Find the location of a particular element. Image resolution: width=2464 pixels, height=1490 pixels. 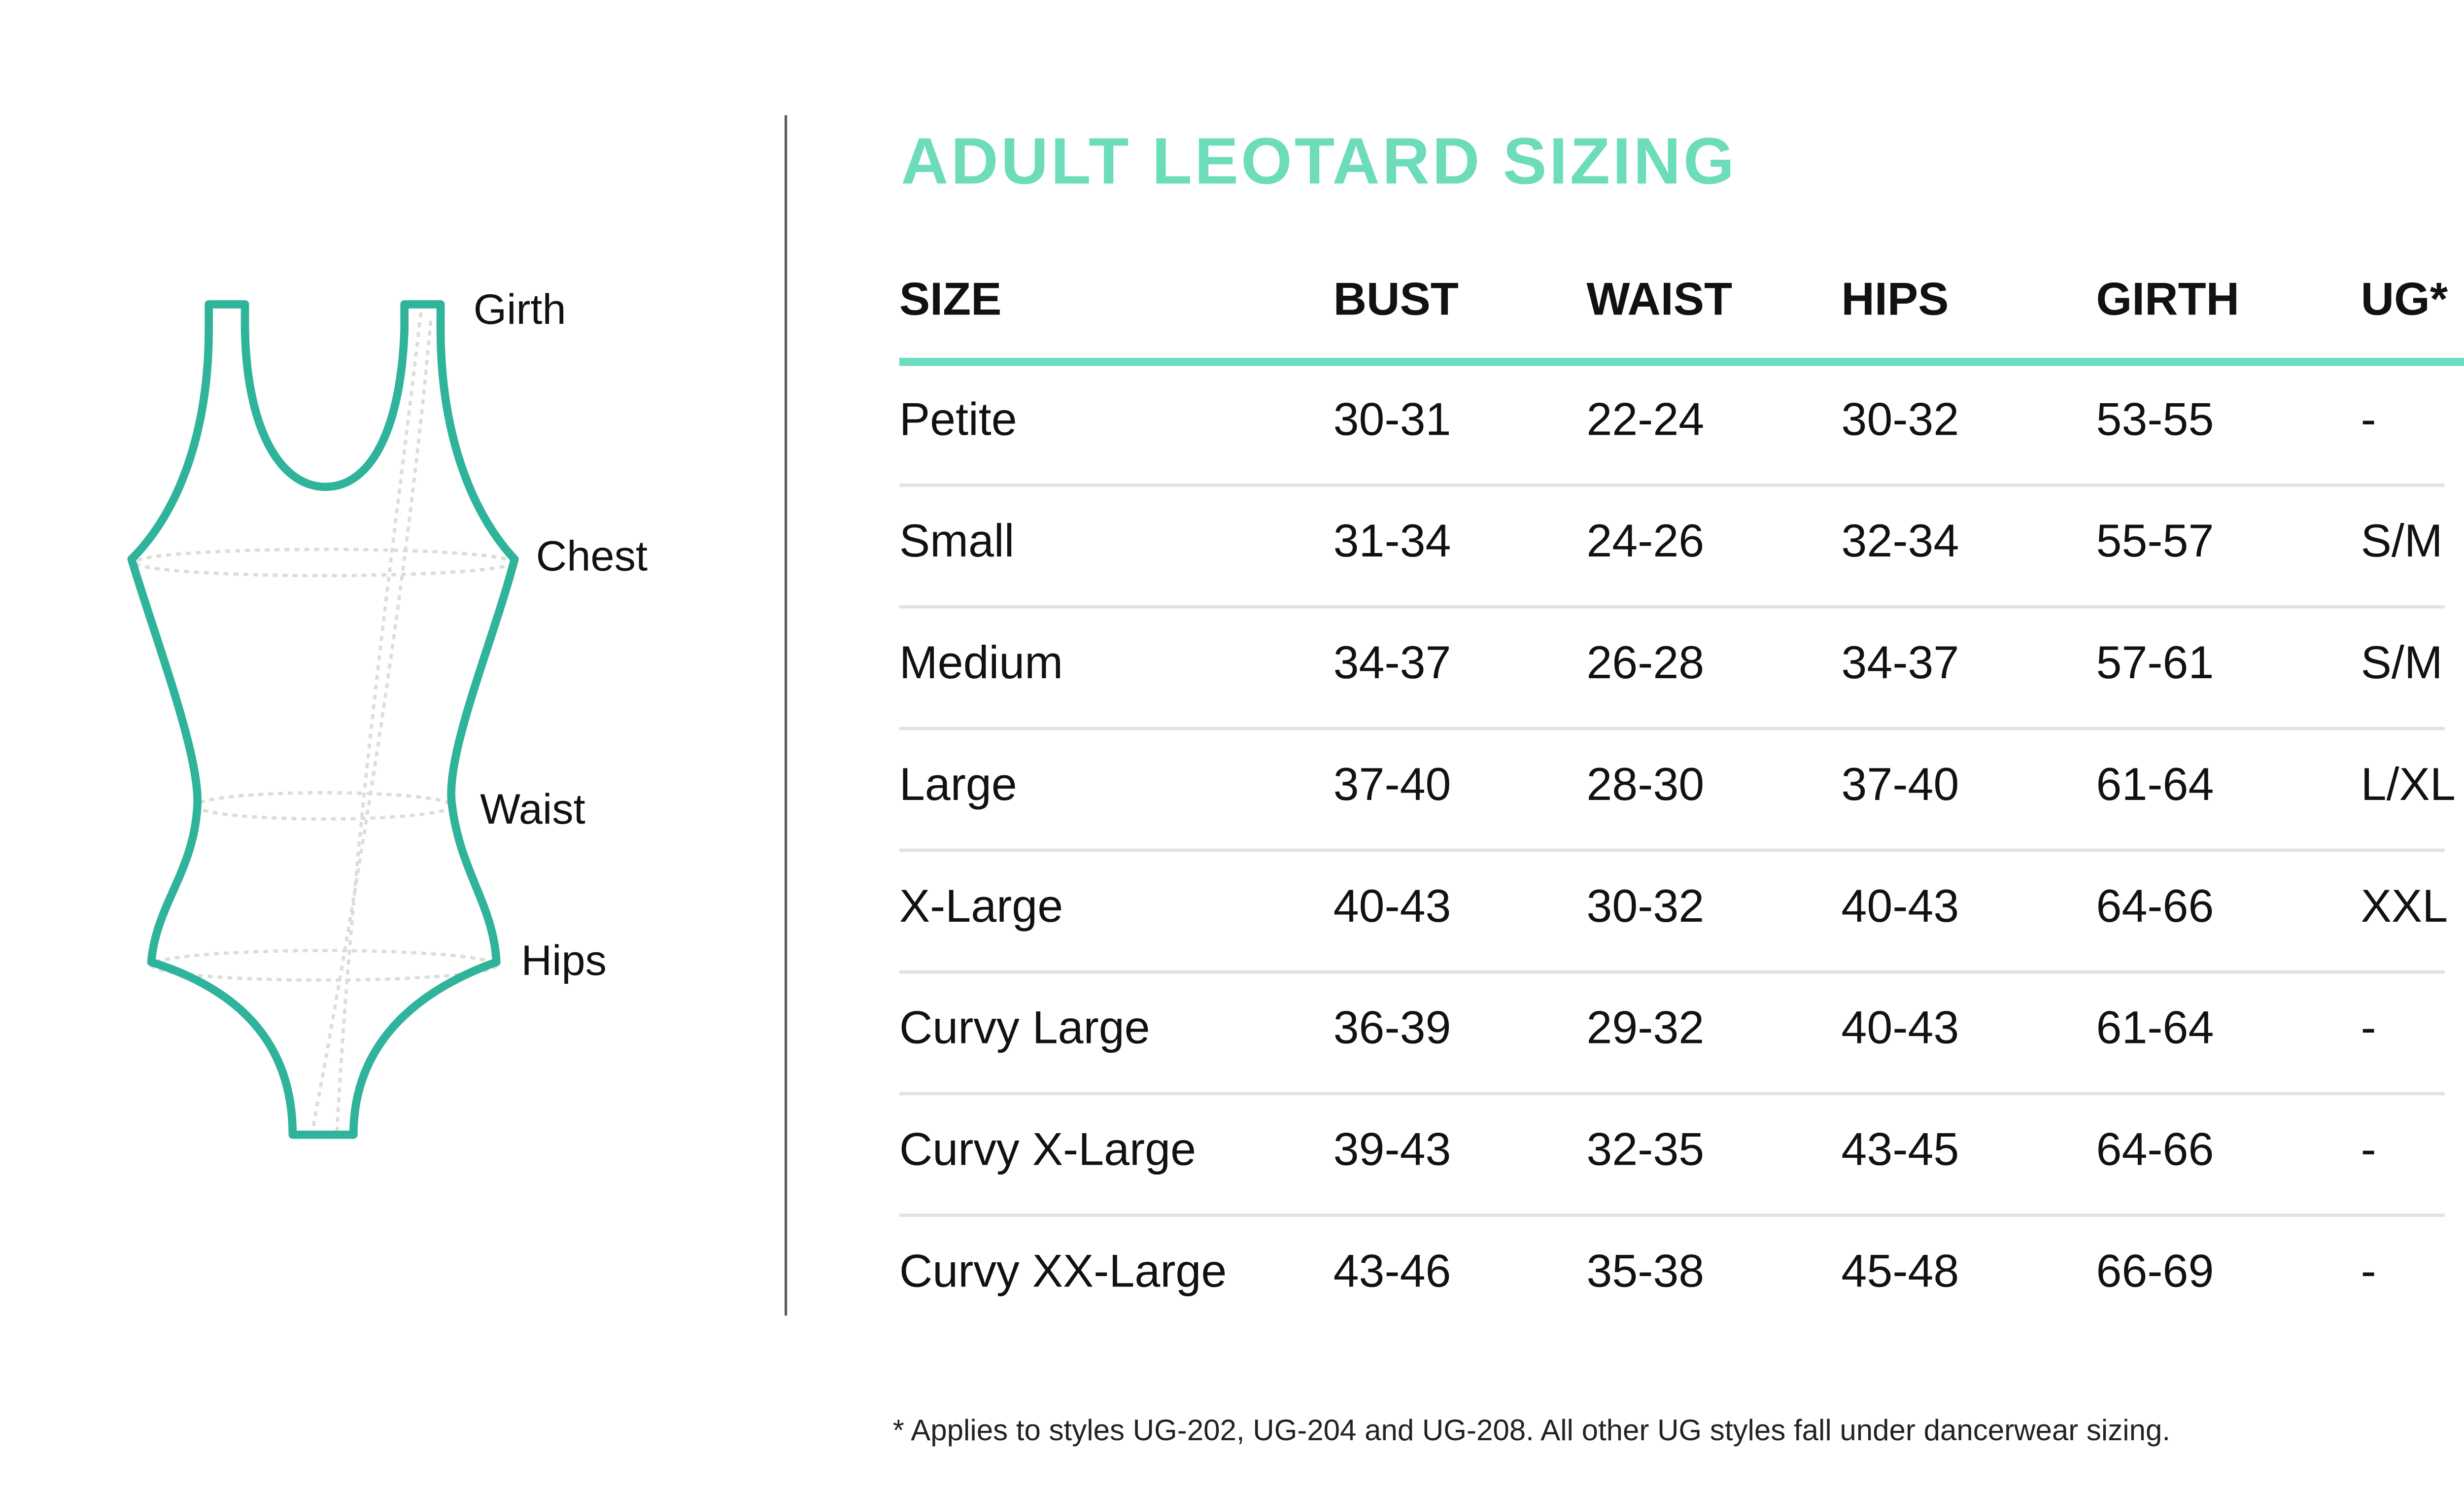

table-cell: 32-35 is located at coordinates (1645, 1149).